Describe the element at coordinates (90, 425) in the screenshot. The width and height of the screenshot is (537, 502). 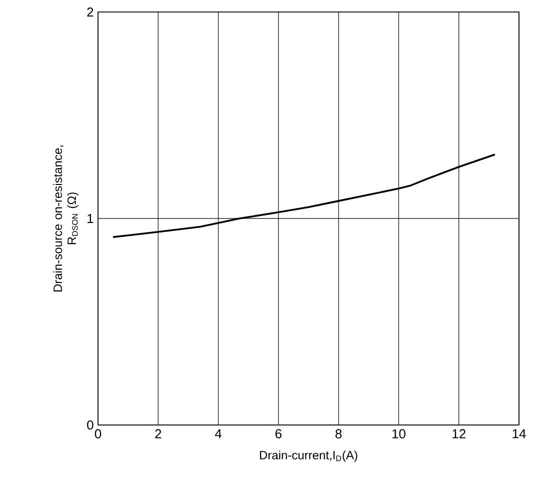
I see `y-tick-label: 0` at that location.